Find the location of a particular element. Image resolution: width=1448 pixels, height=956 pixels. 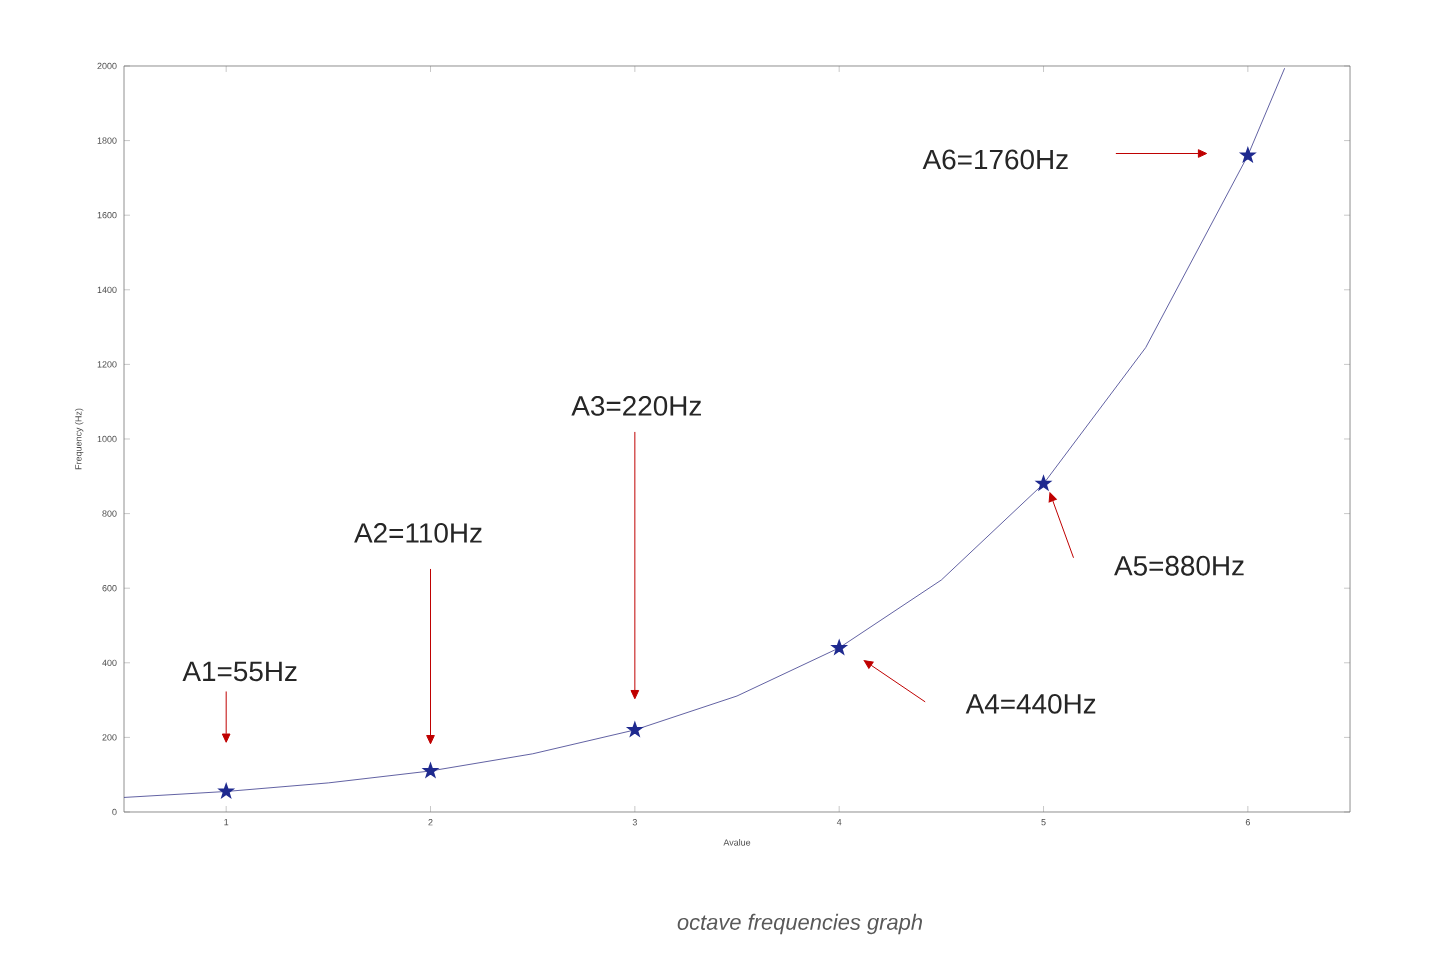

annotation: A6=1760Hz is located at coordinates (995, 159).